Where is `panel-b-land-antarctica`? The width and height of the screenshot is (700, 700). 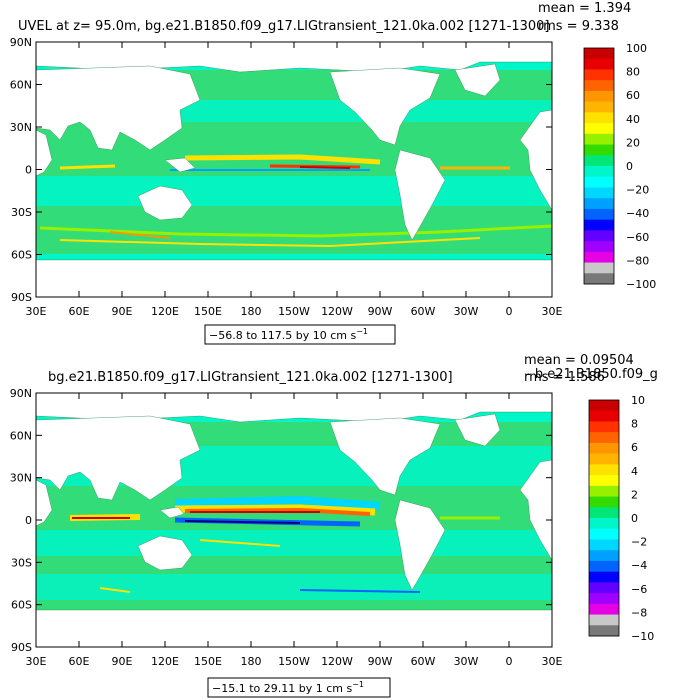 panel-b-land-antarctica is located at coordinates (294, 628).